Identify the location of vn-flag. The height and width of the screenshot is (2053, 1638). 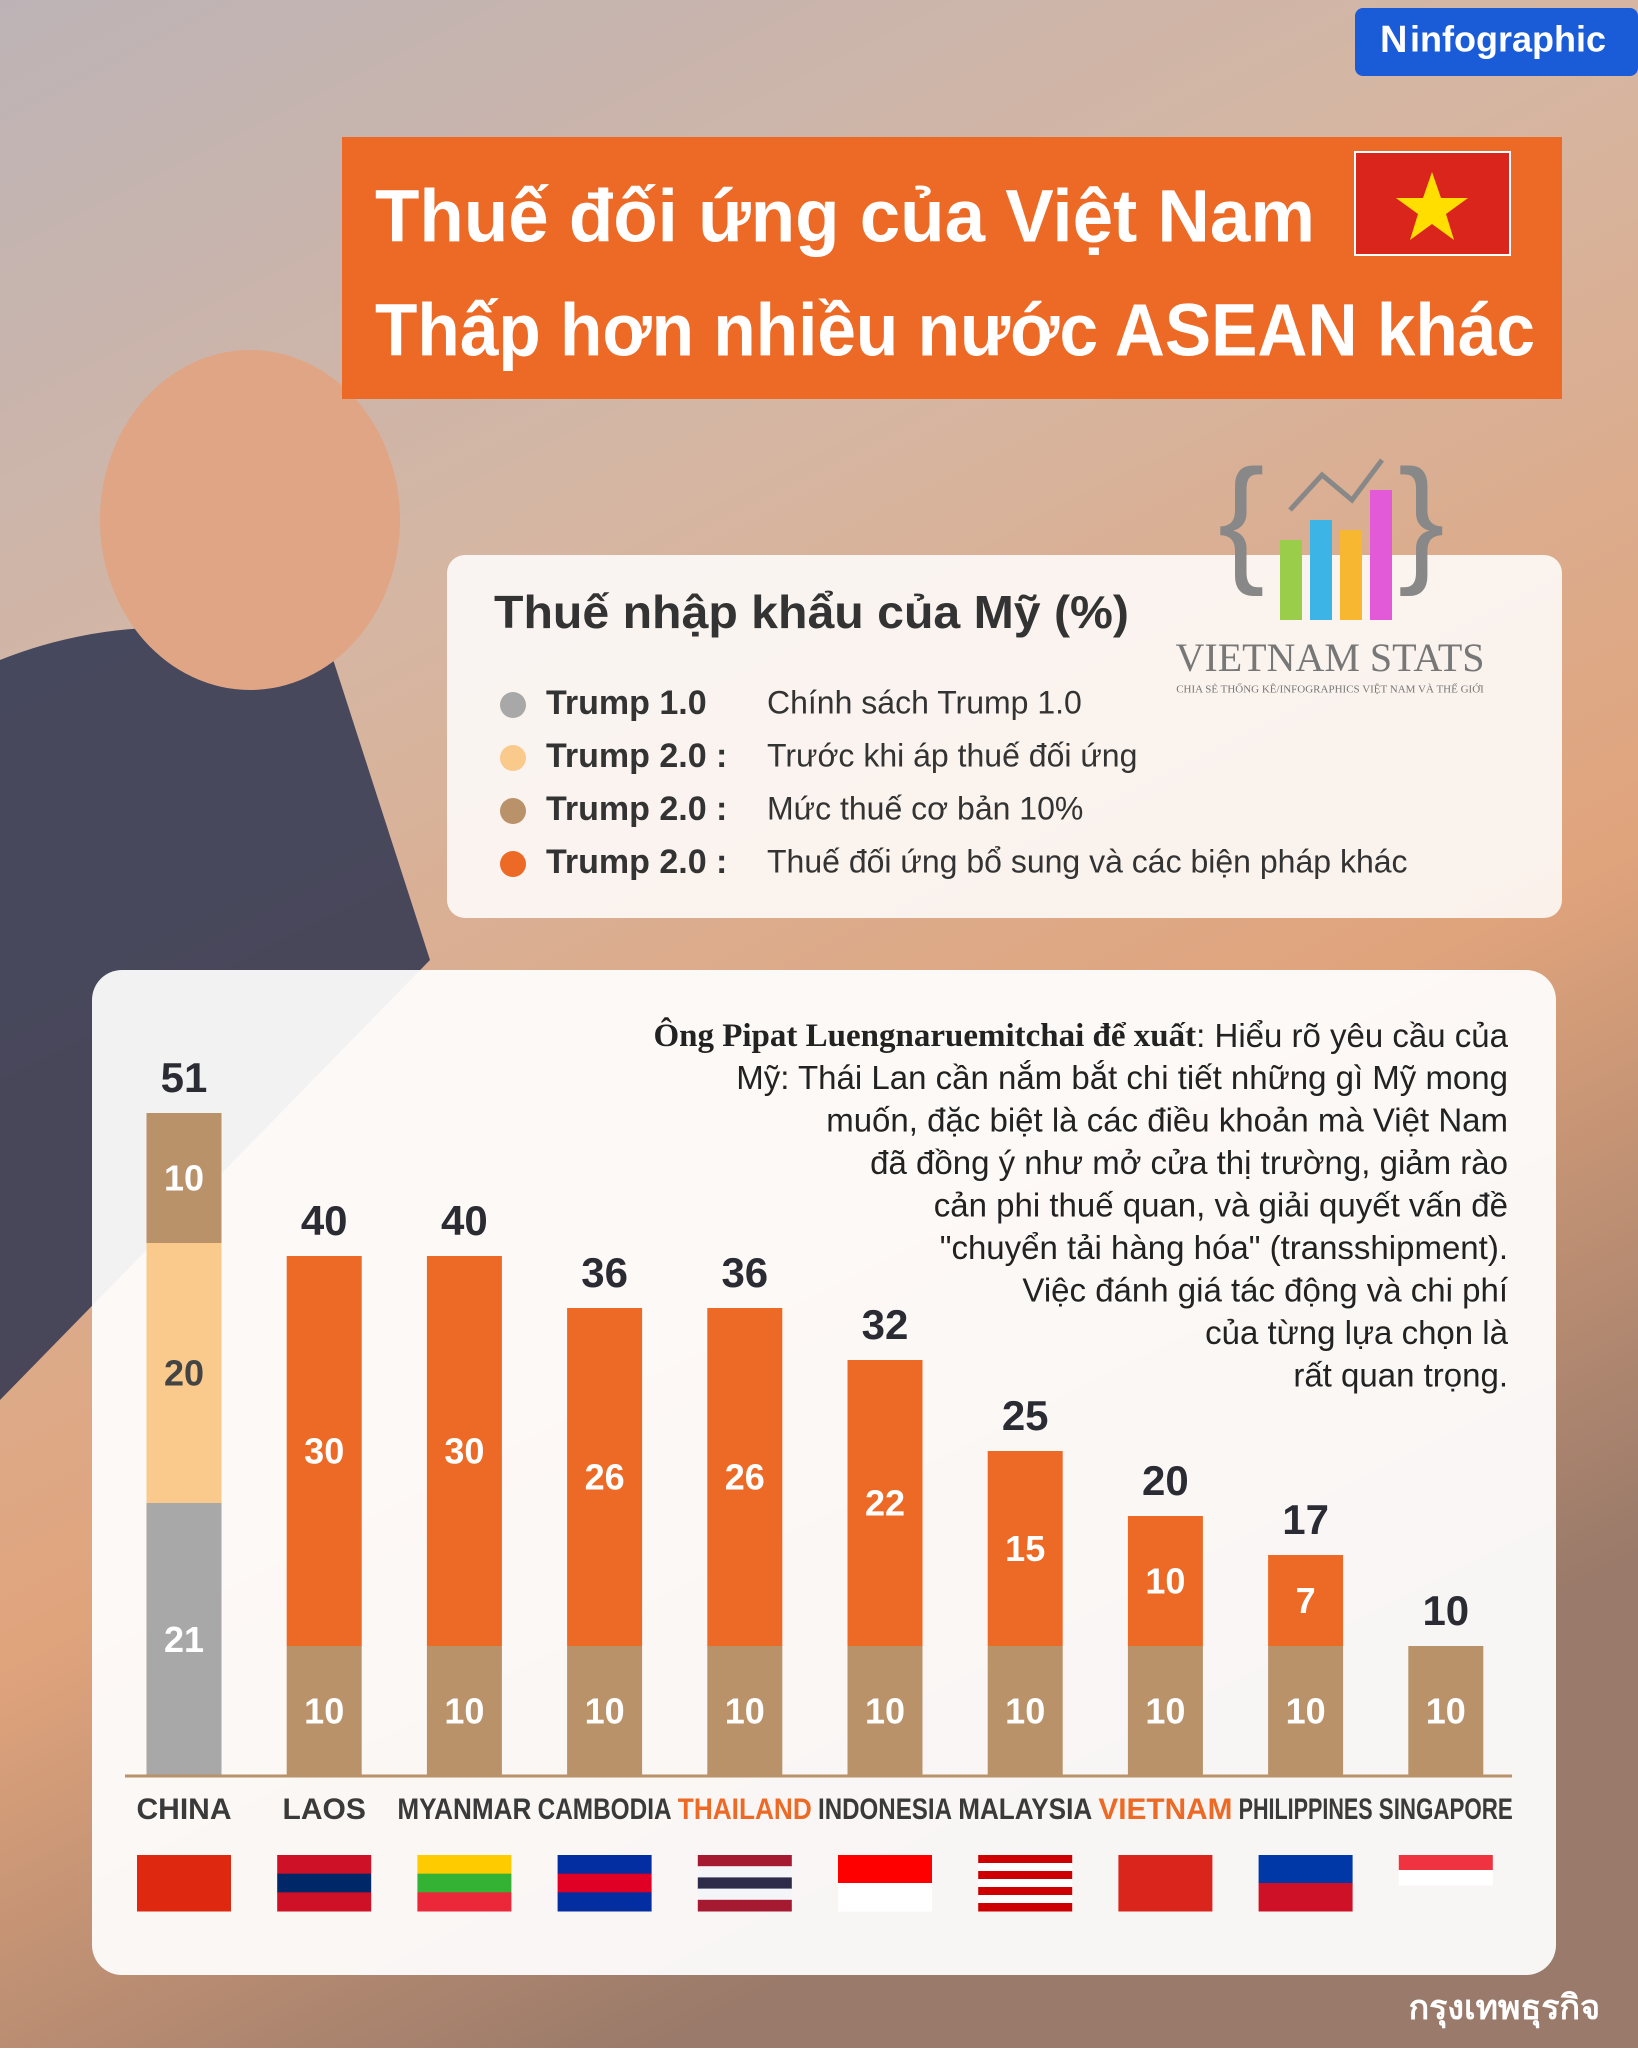
(1432, 203).